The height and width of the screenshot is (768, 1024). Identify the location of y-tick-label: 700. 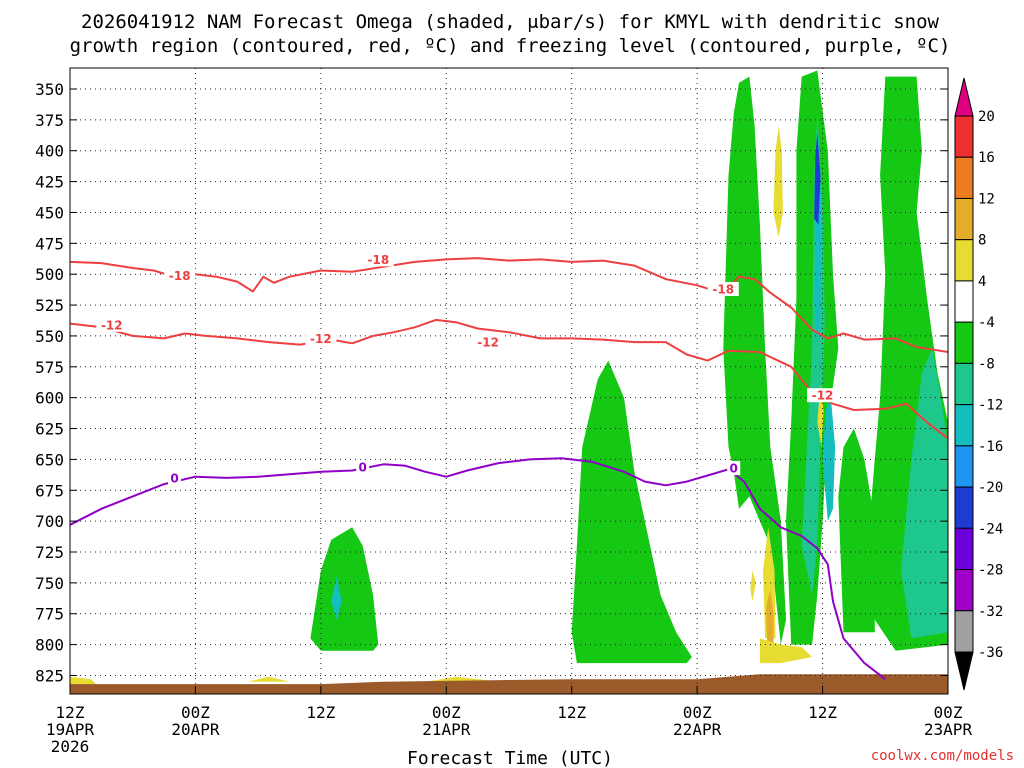
(49, 521).